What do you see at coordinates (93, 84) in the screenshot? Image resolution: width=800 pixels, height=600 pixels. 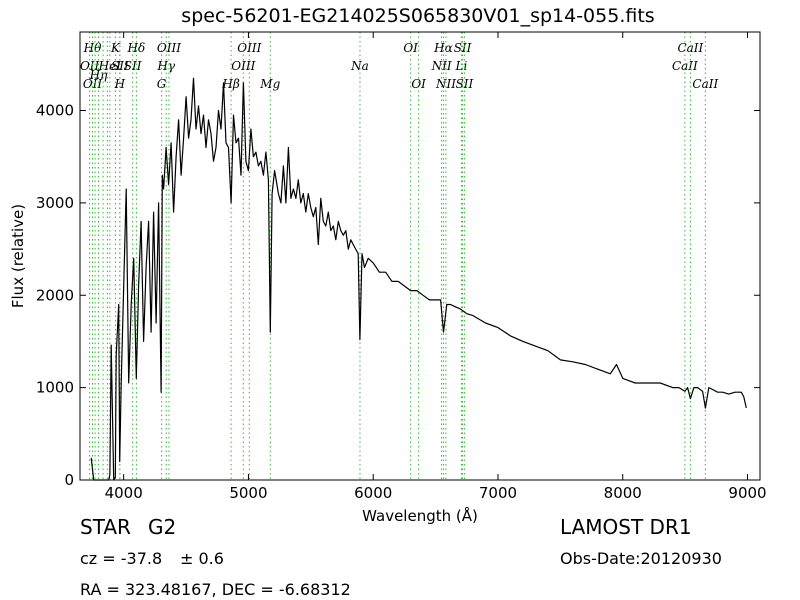 I see `spectral-line-label: OII` at bounding box center [93, 84].